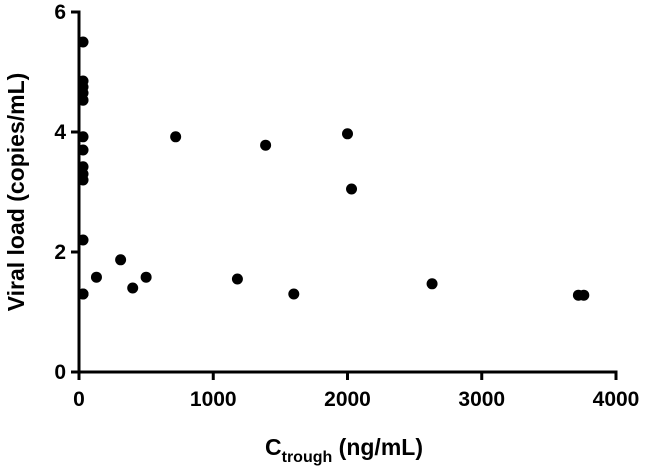  Describe the element at coordinates (481, 399) in the screenshot. I see `x-tick-label: 3000` at that location.